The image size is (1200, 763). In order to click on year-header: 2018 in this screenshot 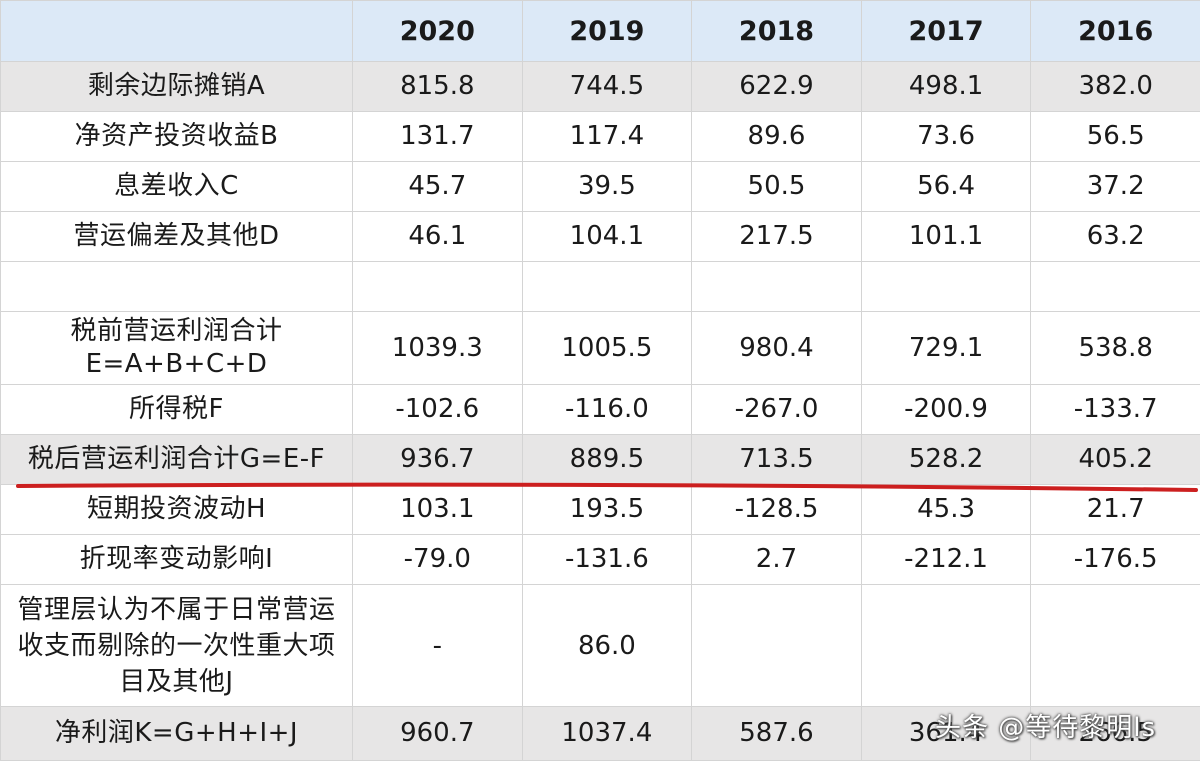, I will do `click(776, 31)`.